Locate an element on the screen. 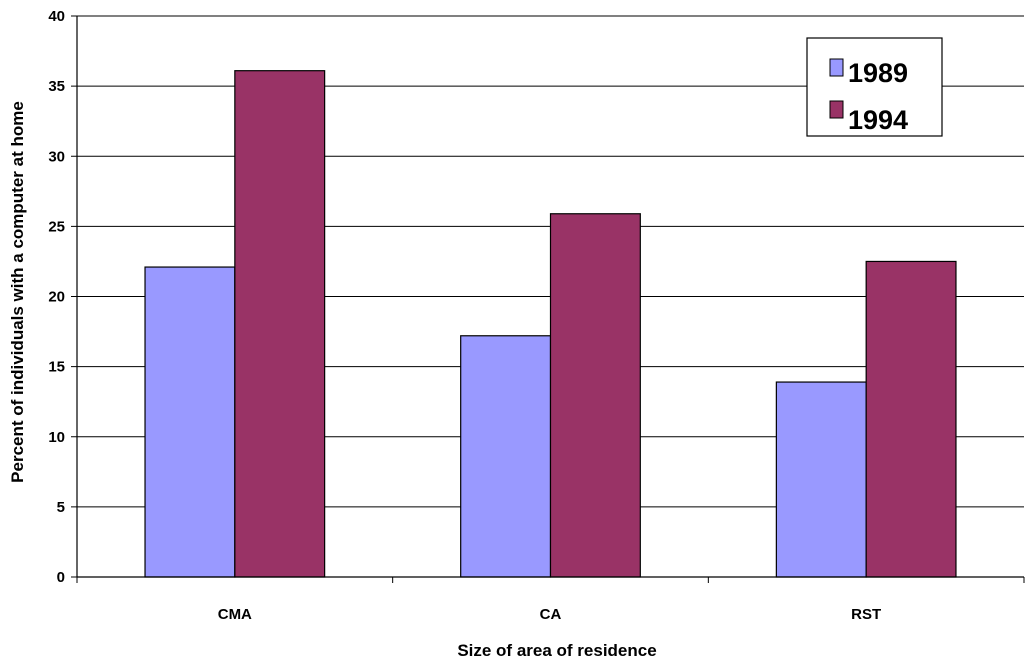 The height and width of the screenshot is (667, 1026). legend: 1989 1994 is located at coordinates (874, 87).